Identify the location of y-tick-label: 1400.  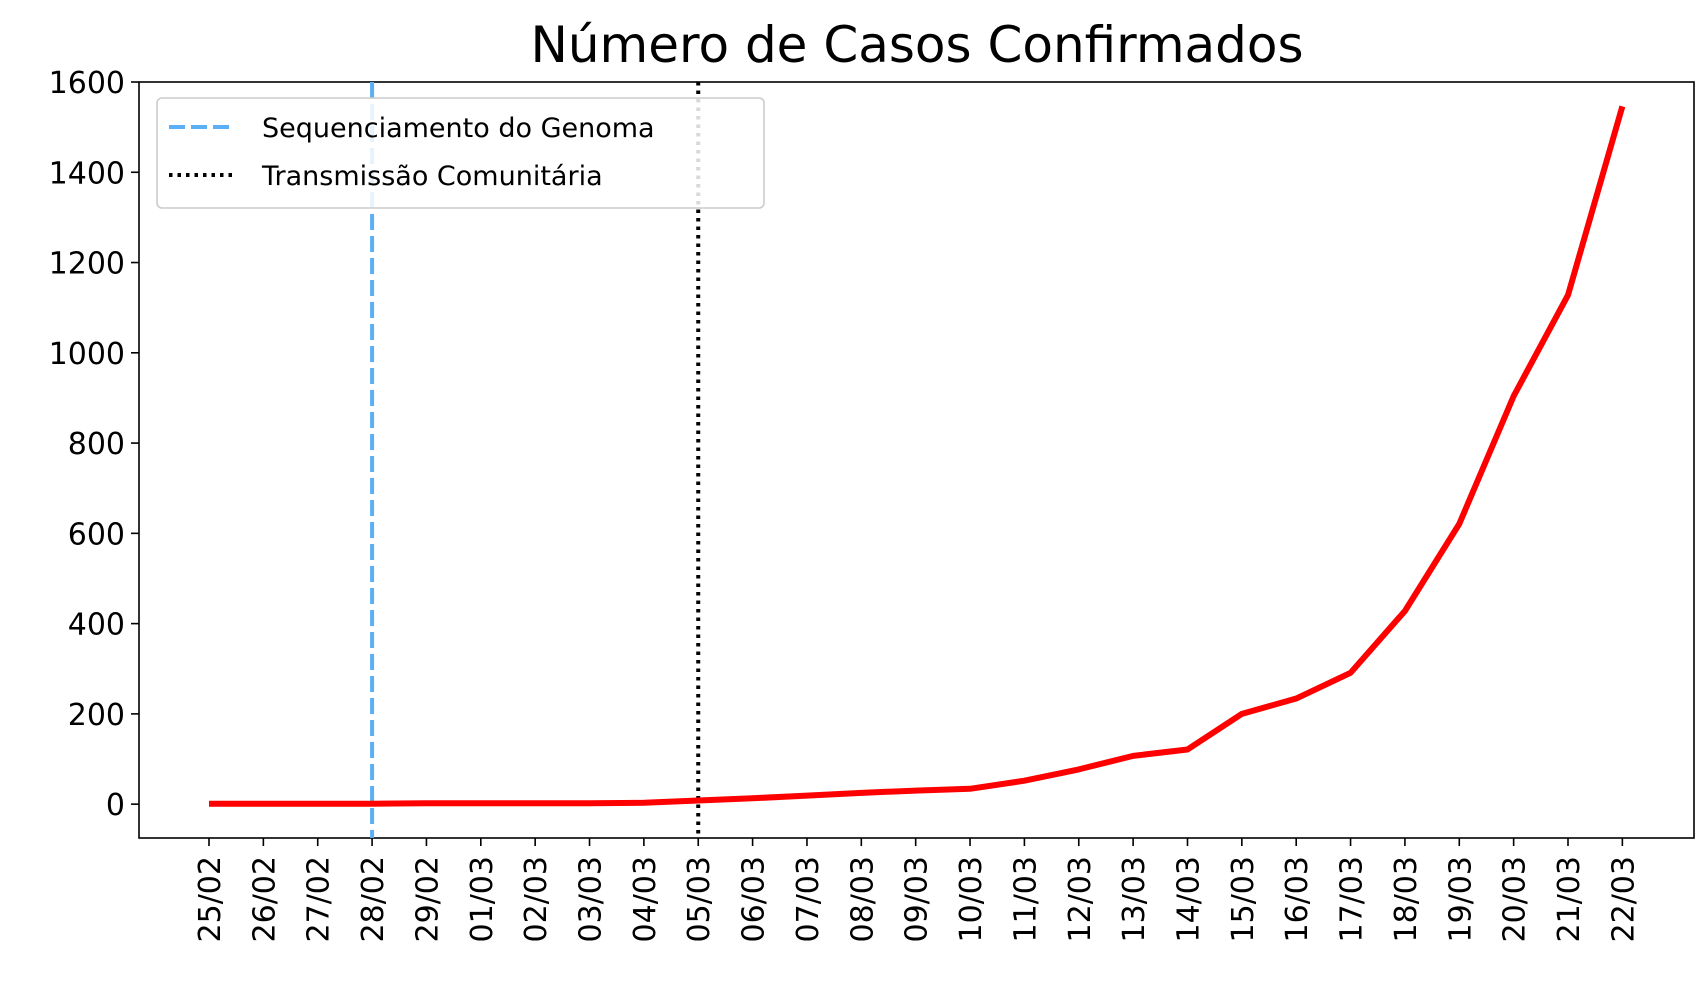
(87, 173).